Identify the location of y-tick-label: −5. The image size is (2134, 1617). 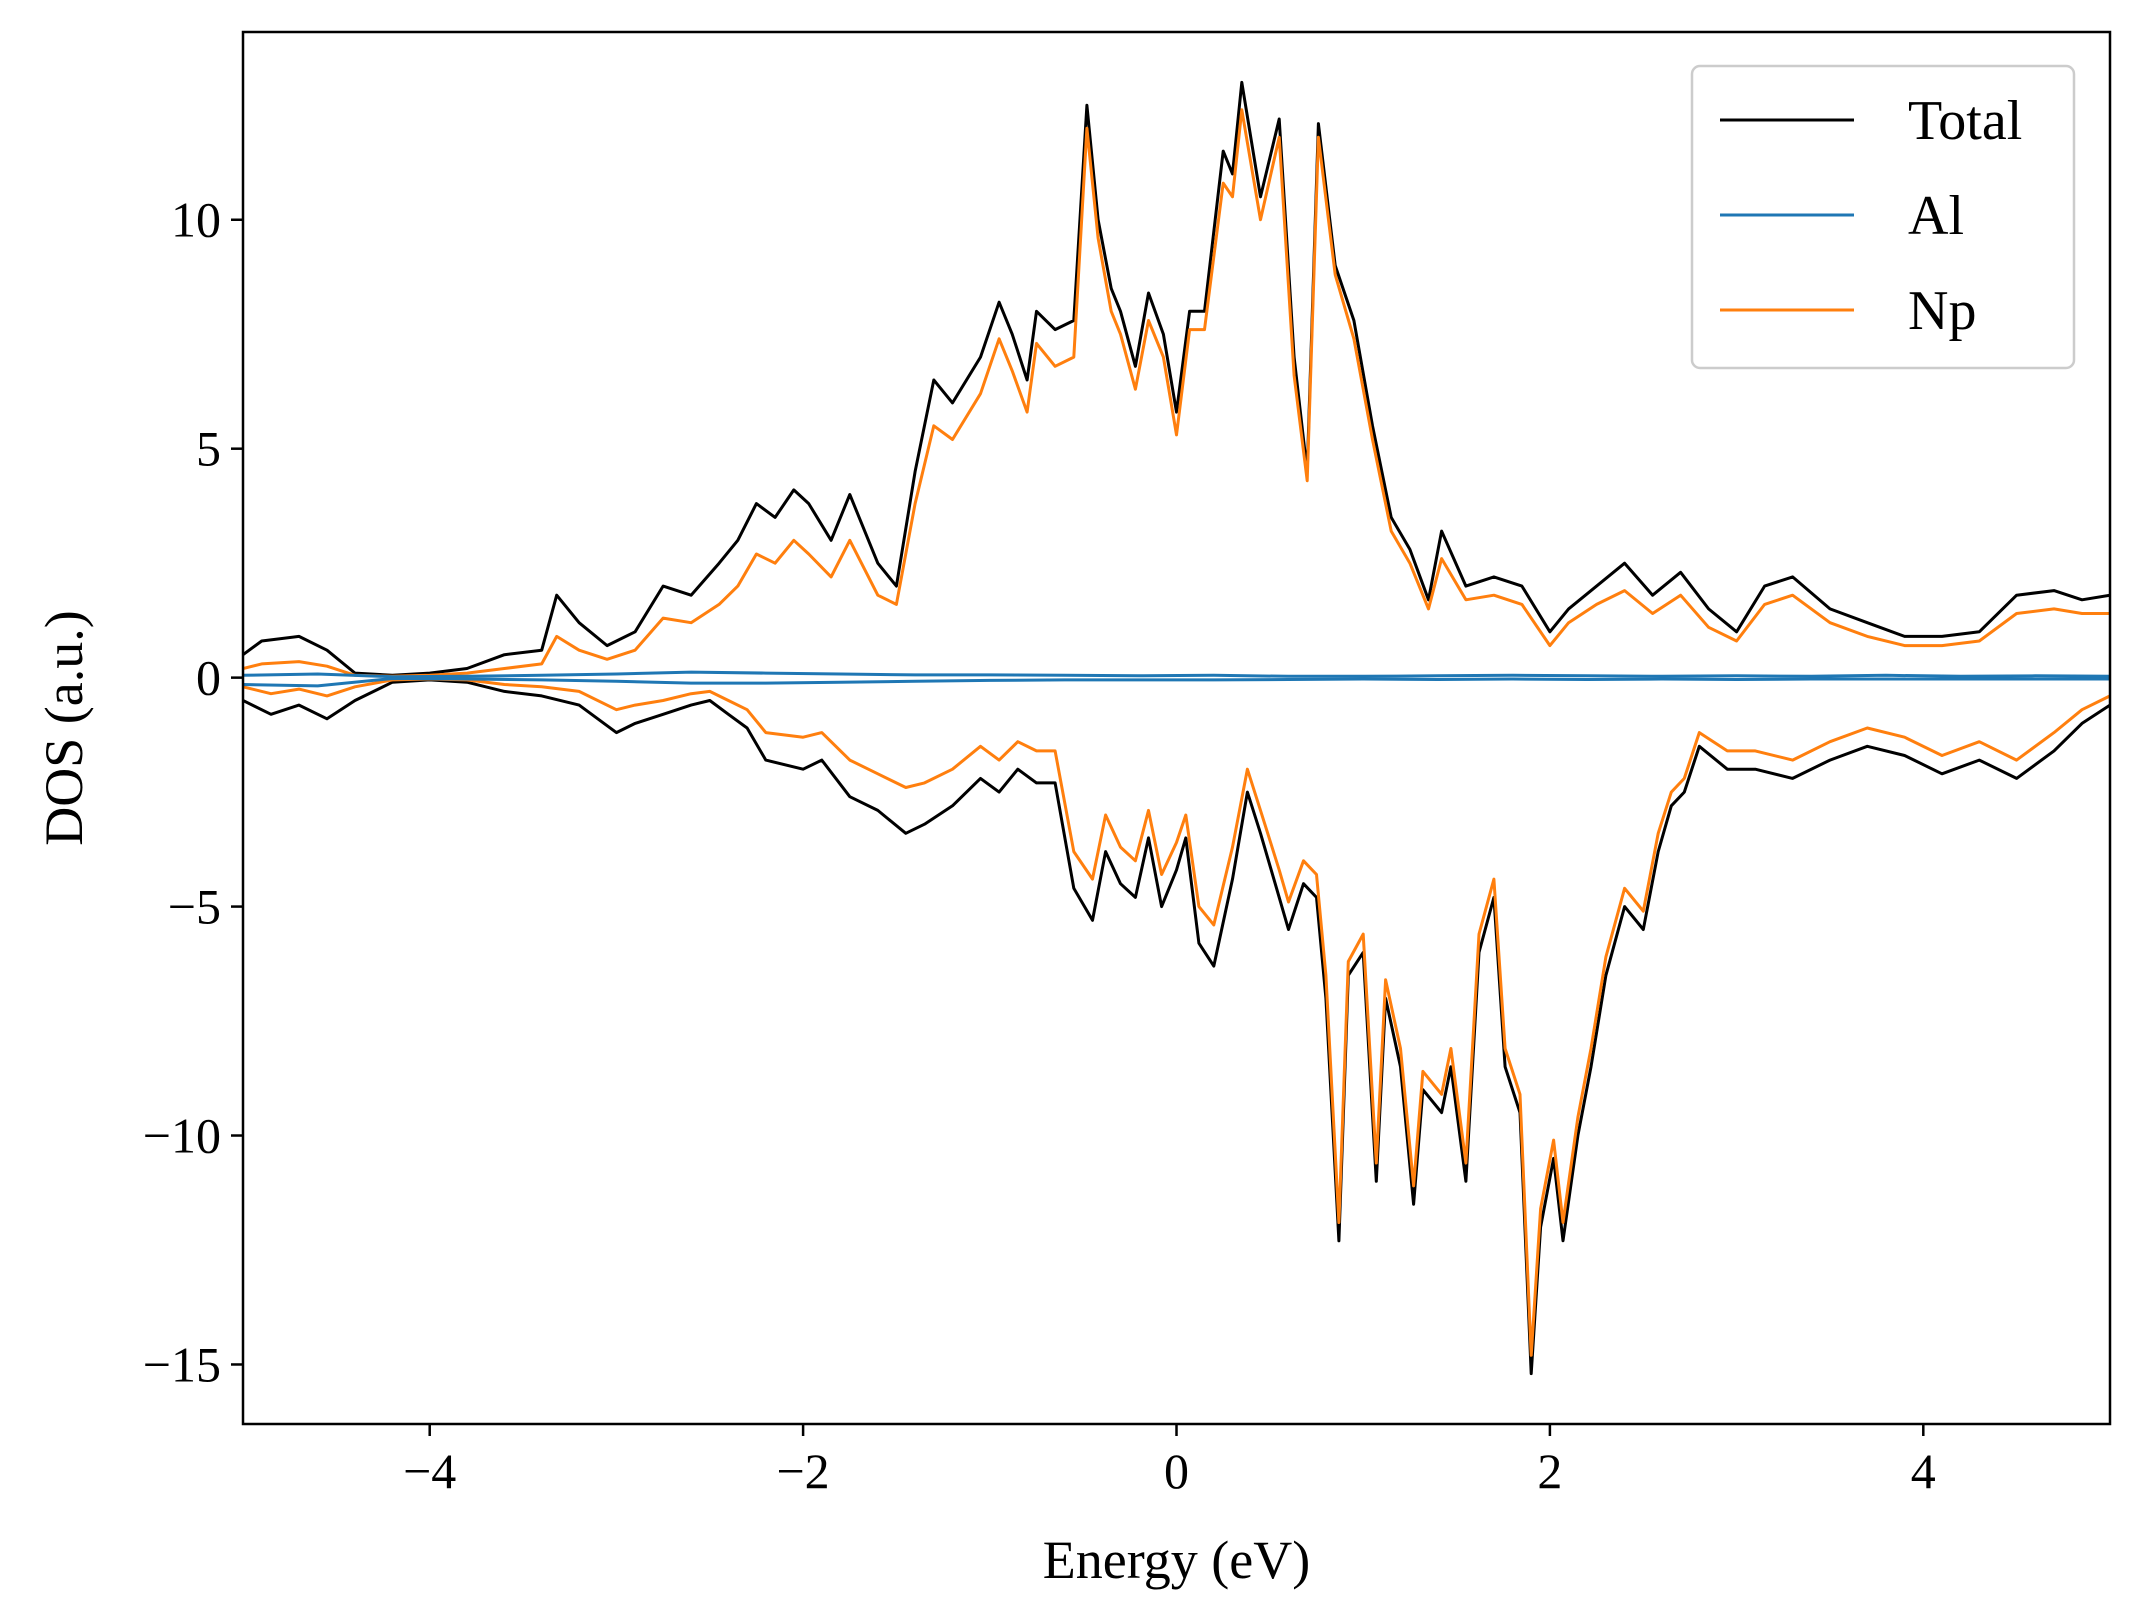
(194, 907).